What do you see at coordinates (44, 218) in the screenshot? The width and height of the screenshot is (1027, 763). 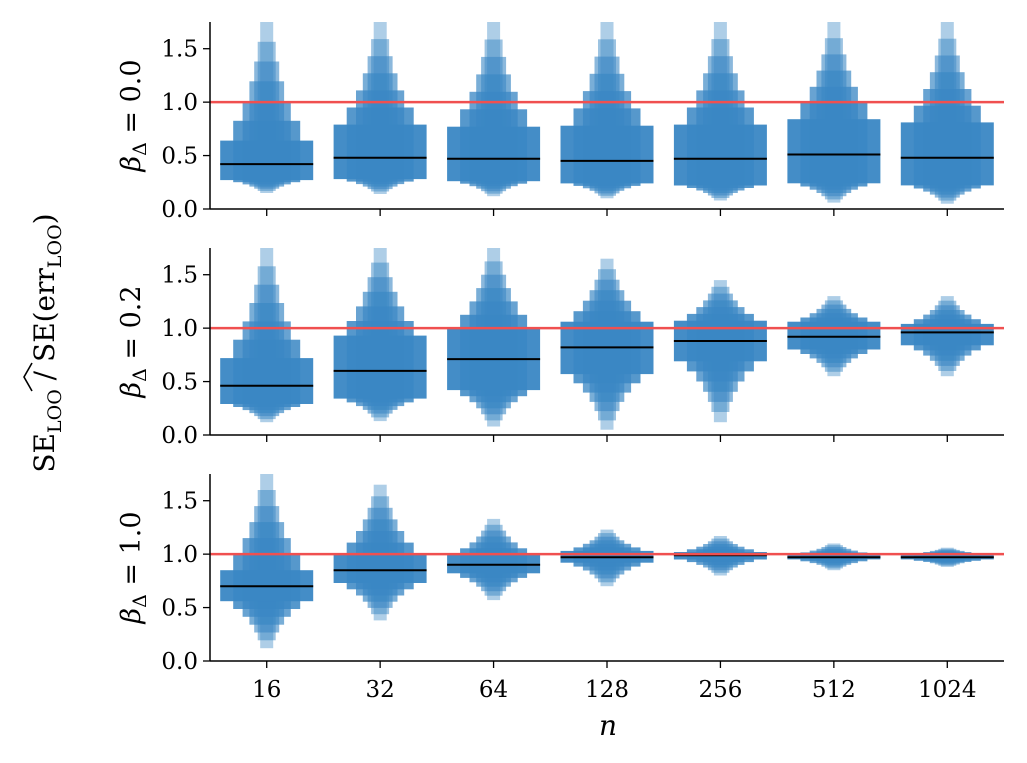 I see `y-label-close: )` at bounding box center [44, 218].